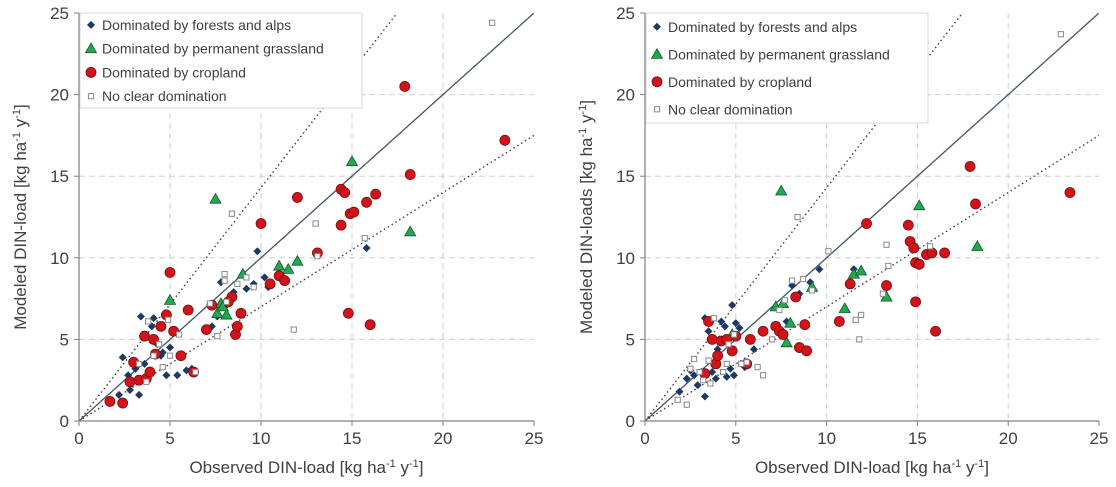 This screenshot has width=1116, height=487. What do you see at coordinates (164, 96) in the screenshot?
I see `legend-label: No clear domination` at bounding box center [164, 96].